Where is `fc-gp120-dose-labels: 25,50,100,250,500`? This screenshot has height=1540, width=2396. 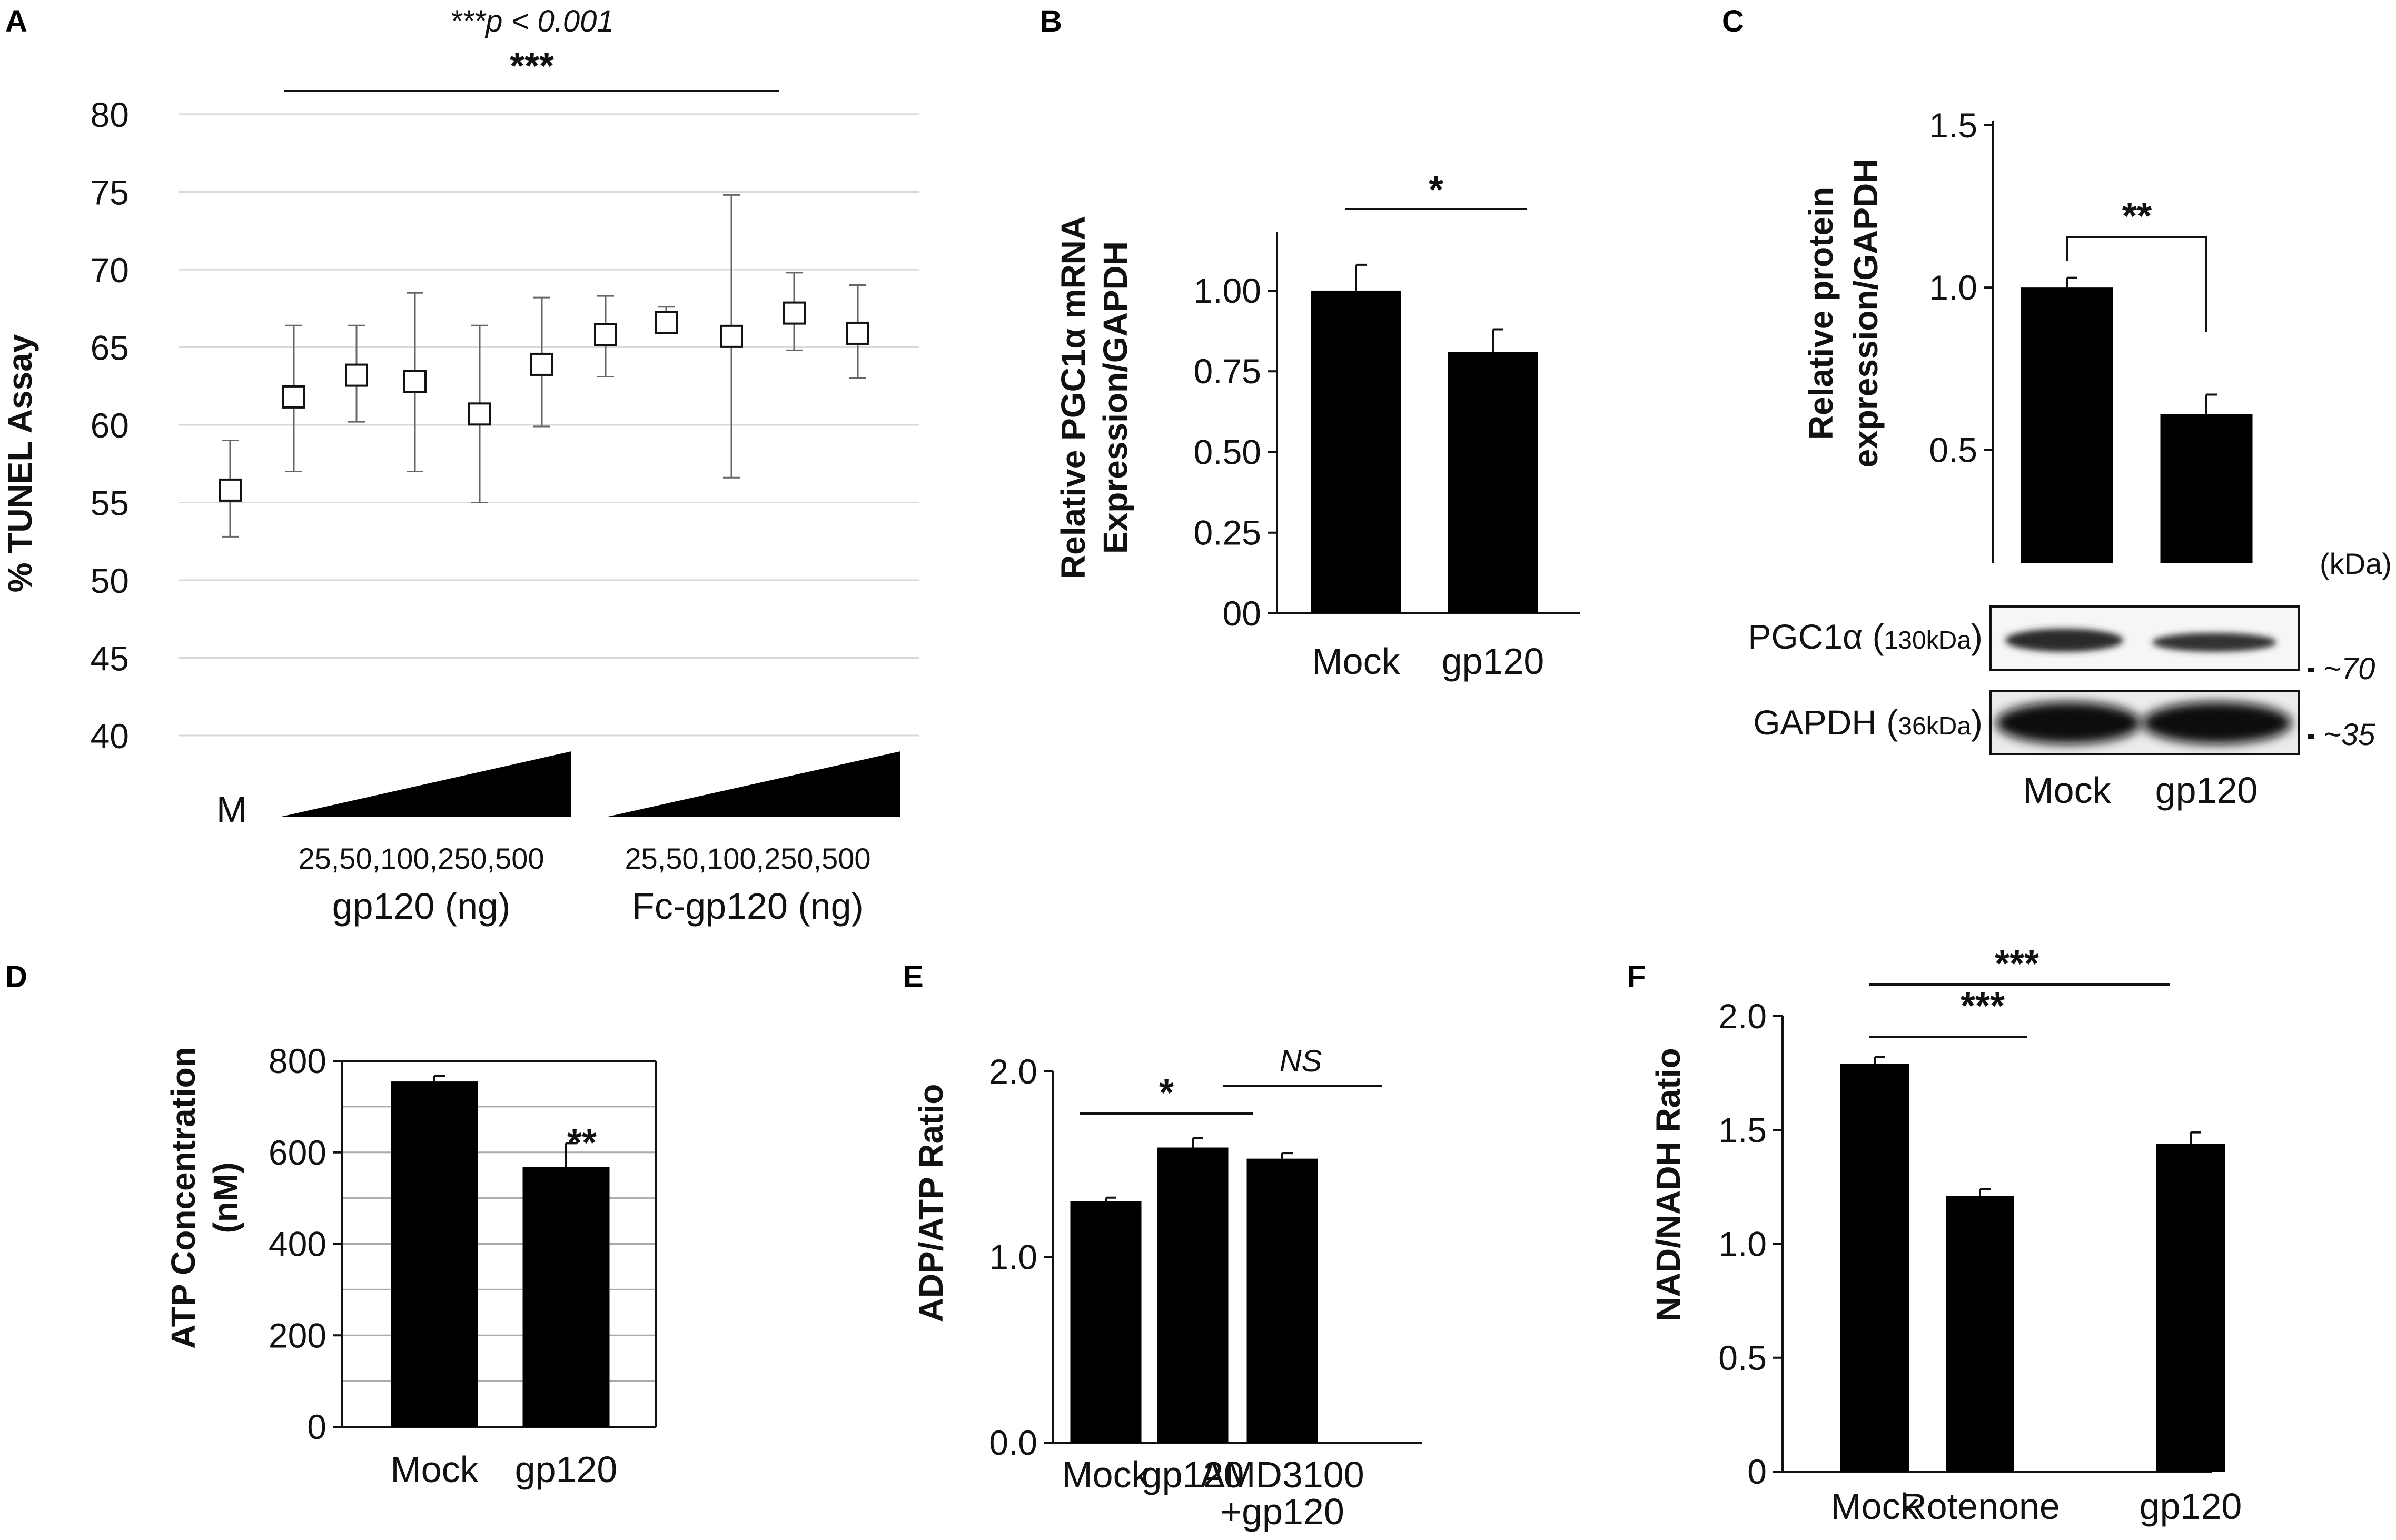 fc-gp120-dose-labels: 25,50,100,250,500 is located at coordinates (747, 858).